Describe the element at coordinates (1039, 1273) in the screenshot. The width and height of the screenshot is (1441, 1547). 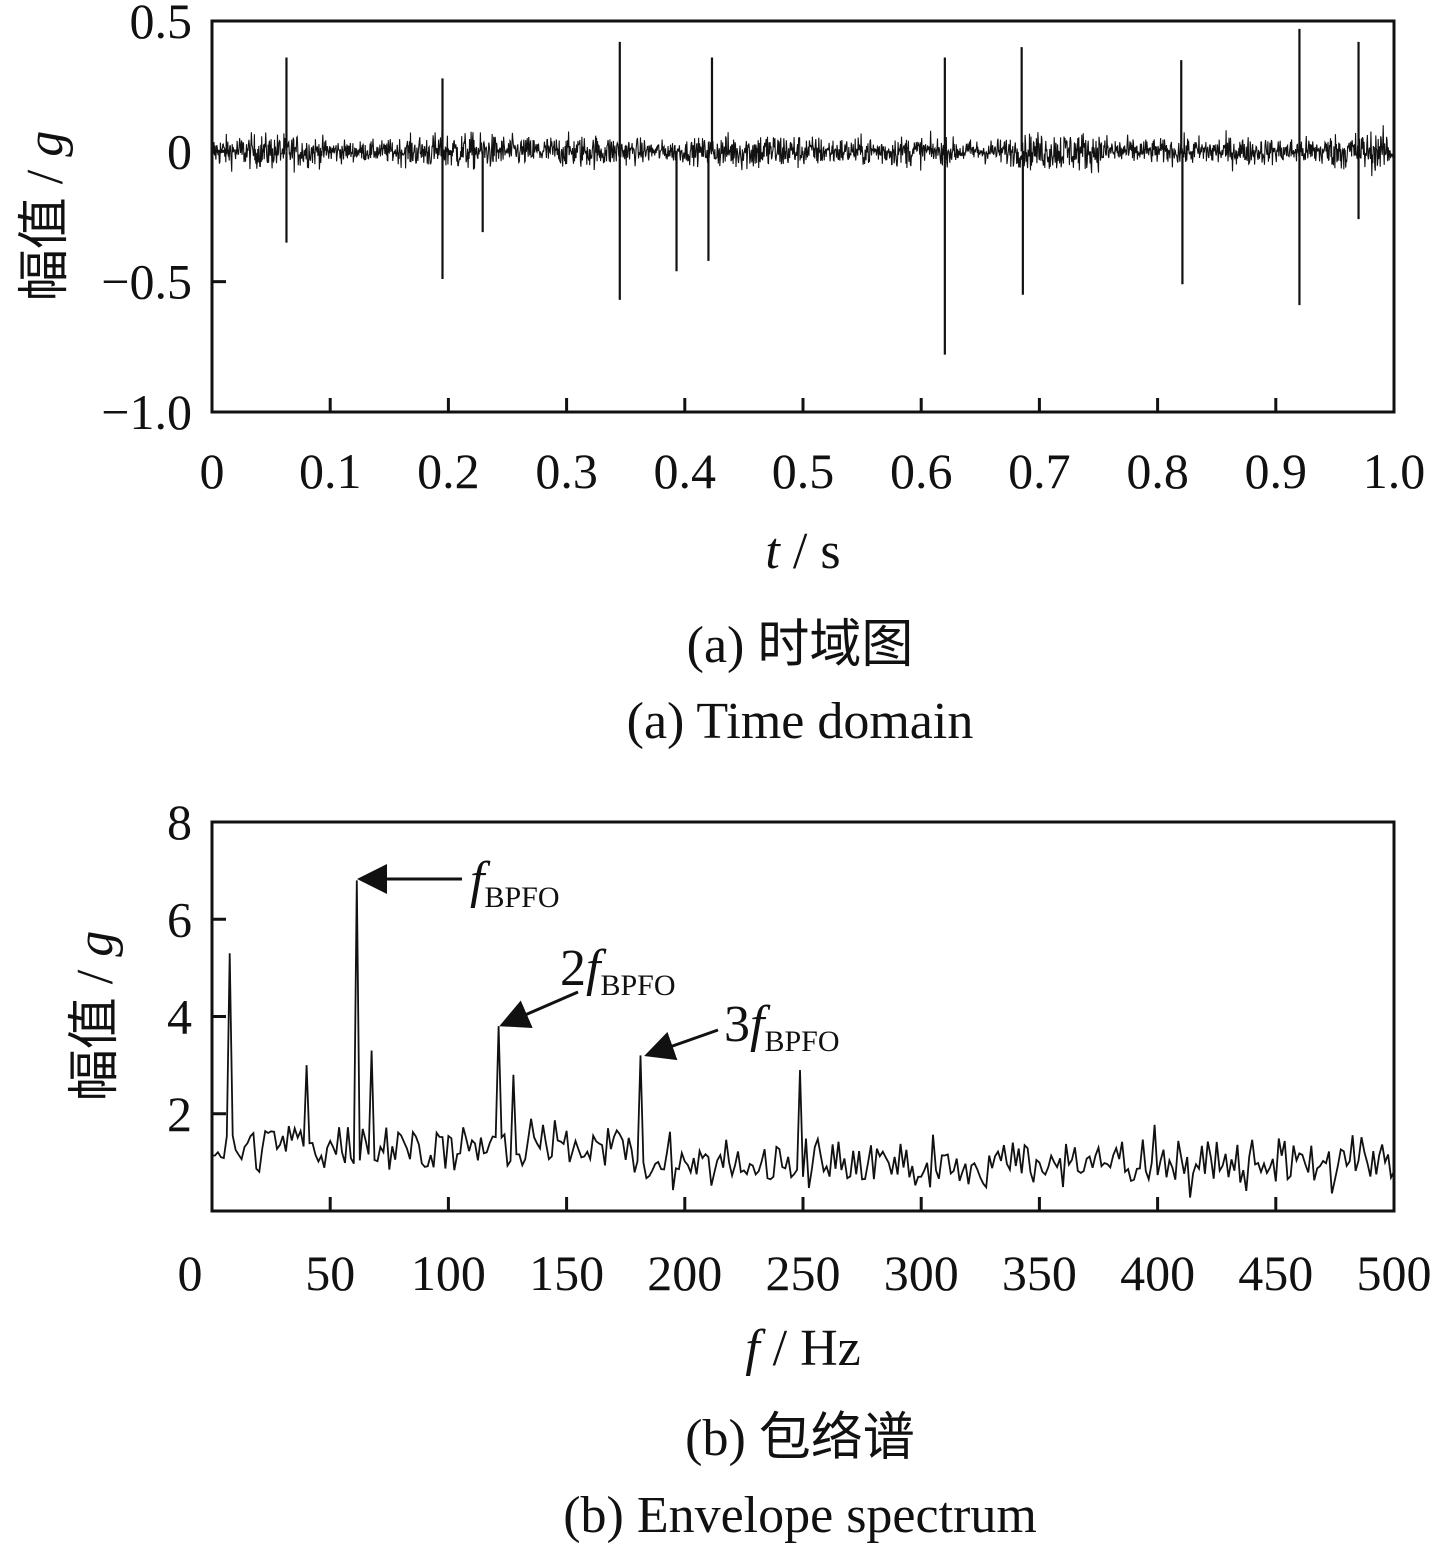
I see `x-tick-label: 350` at that location.